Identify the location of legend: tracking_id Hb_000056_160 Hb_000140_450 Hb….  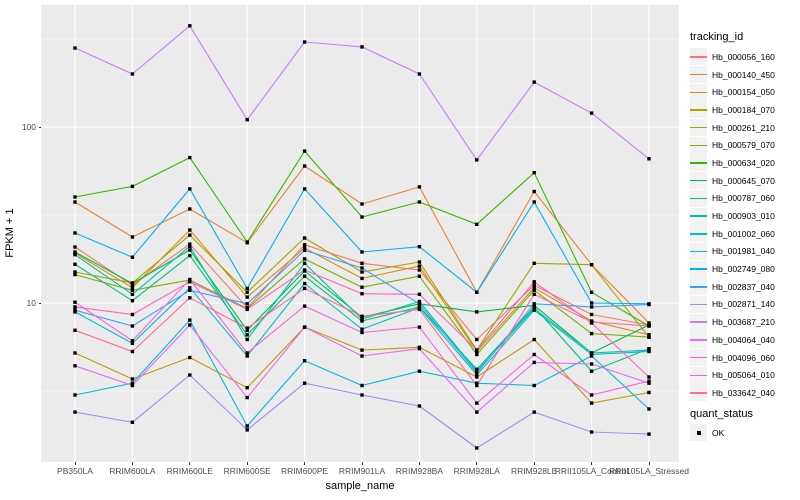
(745, 236).